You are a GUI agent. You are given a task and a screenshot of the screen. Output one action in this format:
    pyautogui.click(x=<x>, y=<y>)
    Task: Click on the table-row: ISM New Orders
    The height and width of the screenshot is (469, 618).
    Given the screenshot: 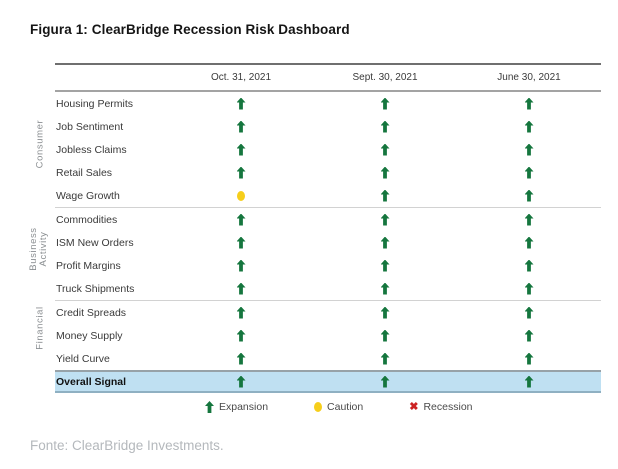 What is the action you would take?
    pyautogui.click(x=328, y=242)
    